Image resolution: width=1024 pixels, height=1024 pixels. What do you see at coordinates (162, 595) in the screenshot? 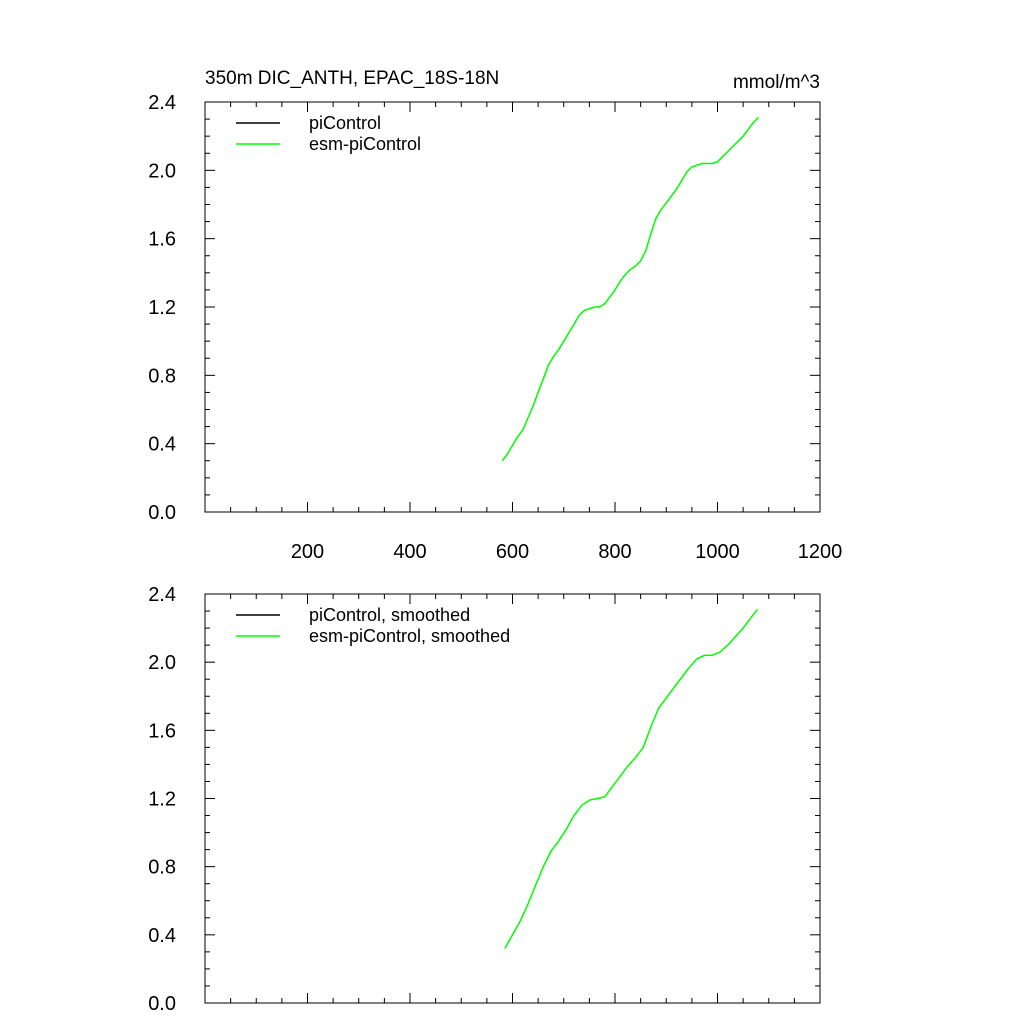
I see `bottom-y-tick-label: 2.4` at bounding box center [162, 595].